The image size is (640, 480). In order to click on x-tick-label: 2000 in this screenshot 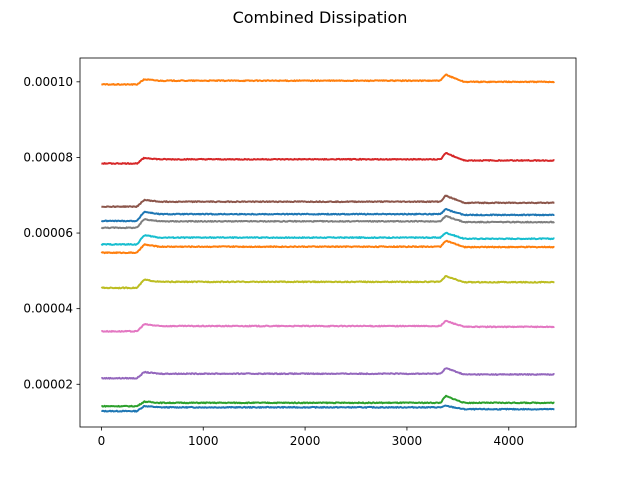, I will do `click(305, 441)`.